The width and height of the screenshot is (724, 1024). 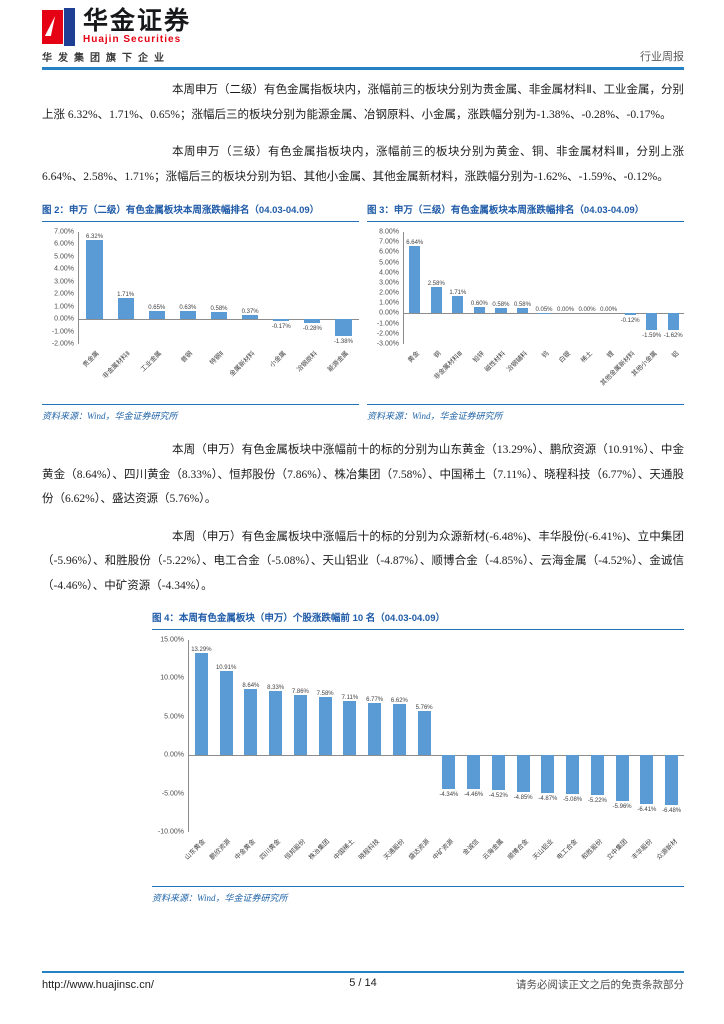 I want to click on x-category-label: 电工合金, so click(x=568, y=850).